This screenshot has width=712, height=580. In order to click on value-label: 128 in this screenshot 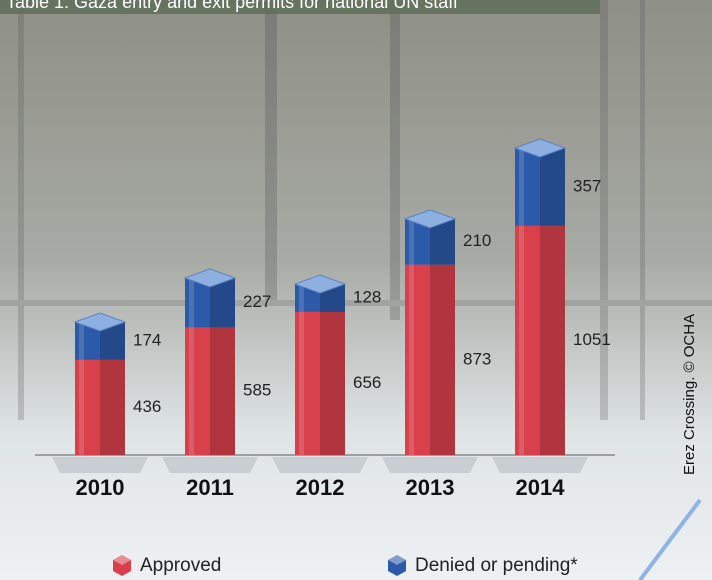, I will do `click(367, 296)`.